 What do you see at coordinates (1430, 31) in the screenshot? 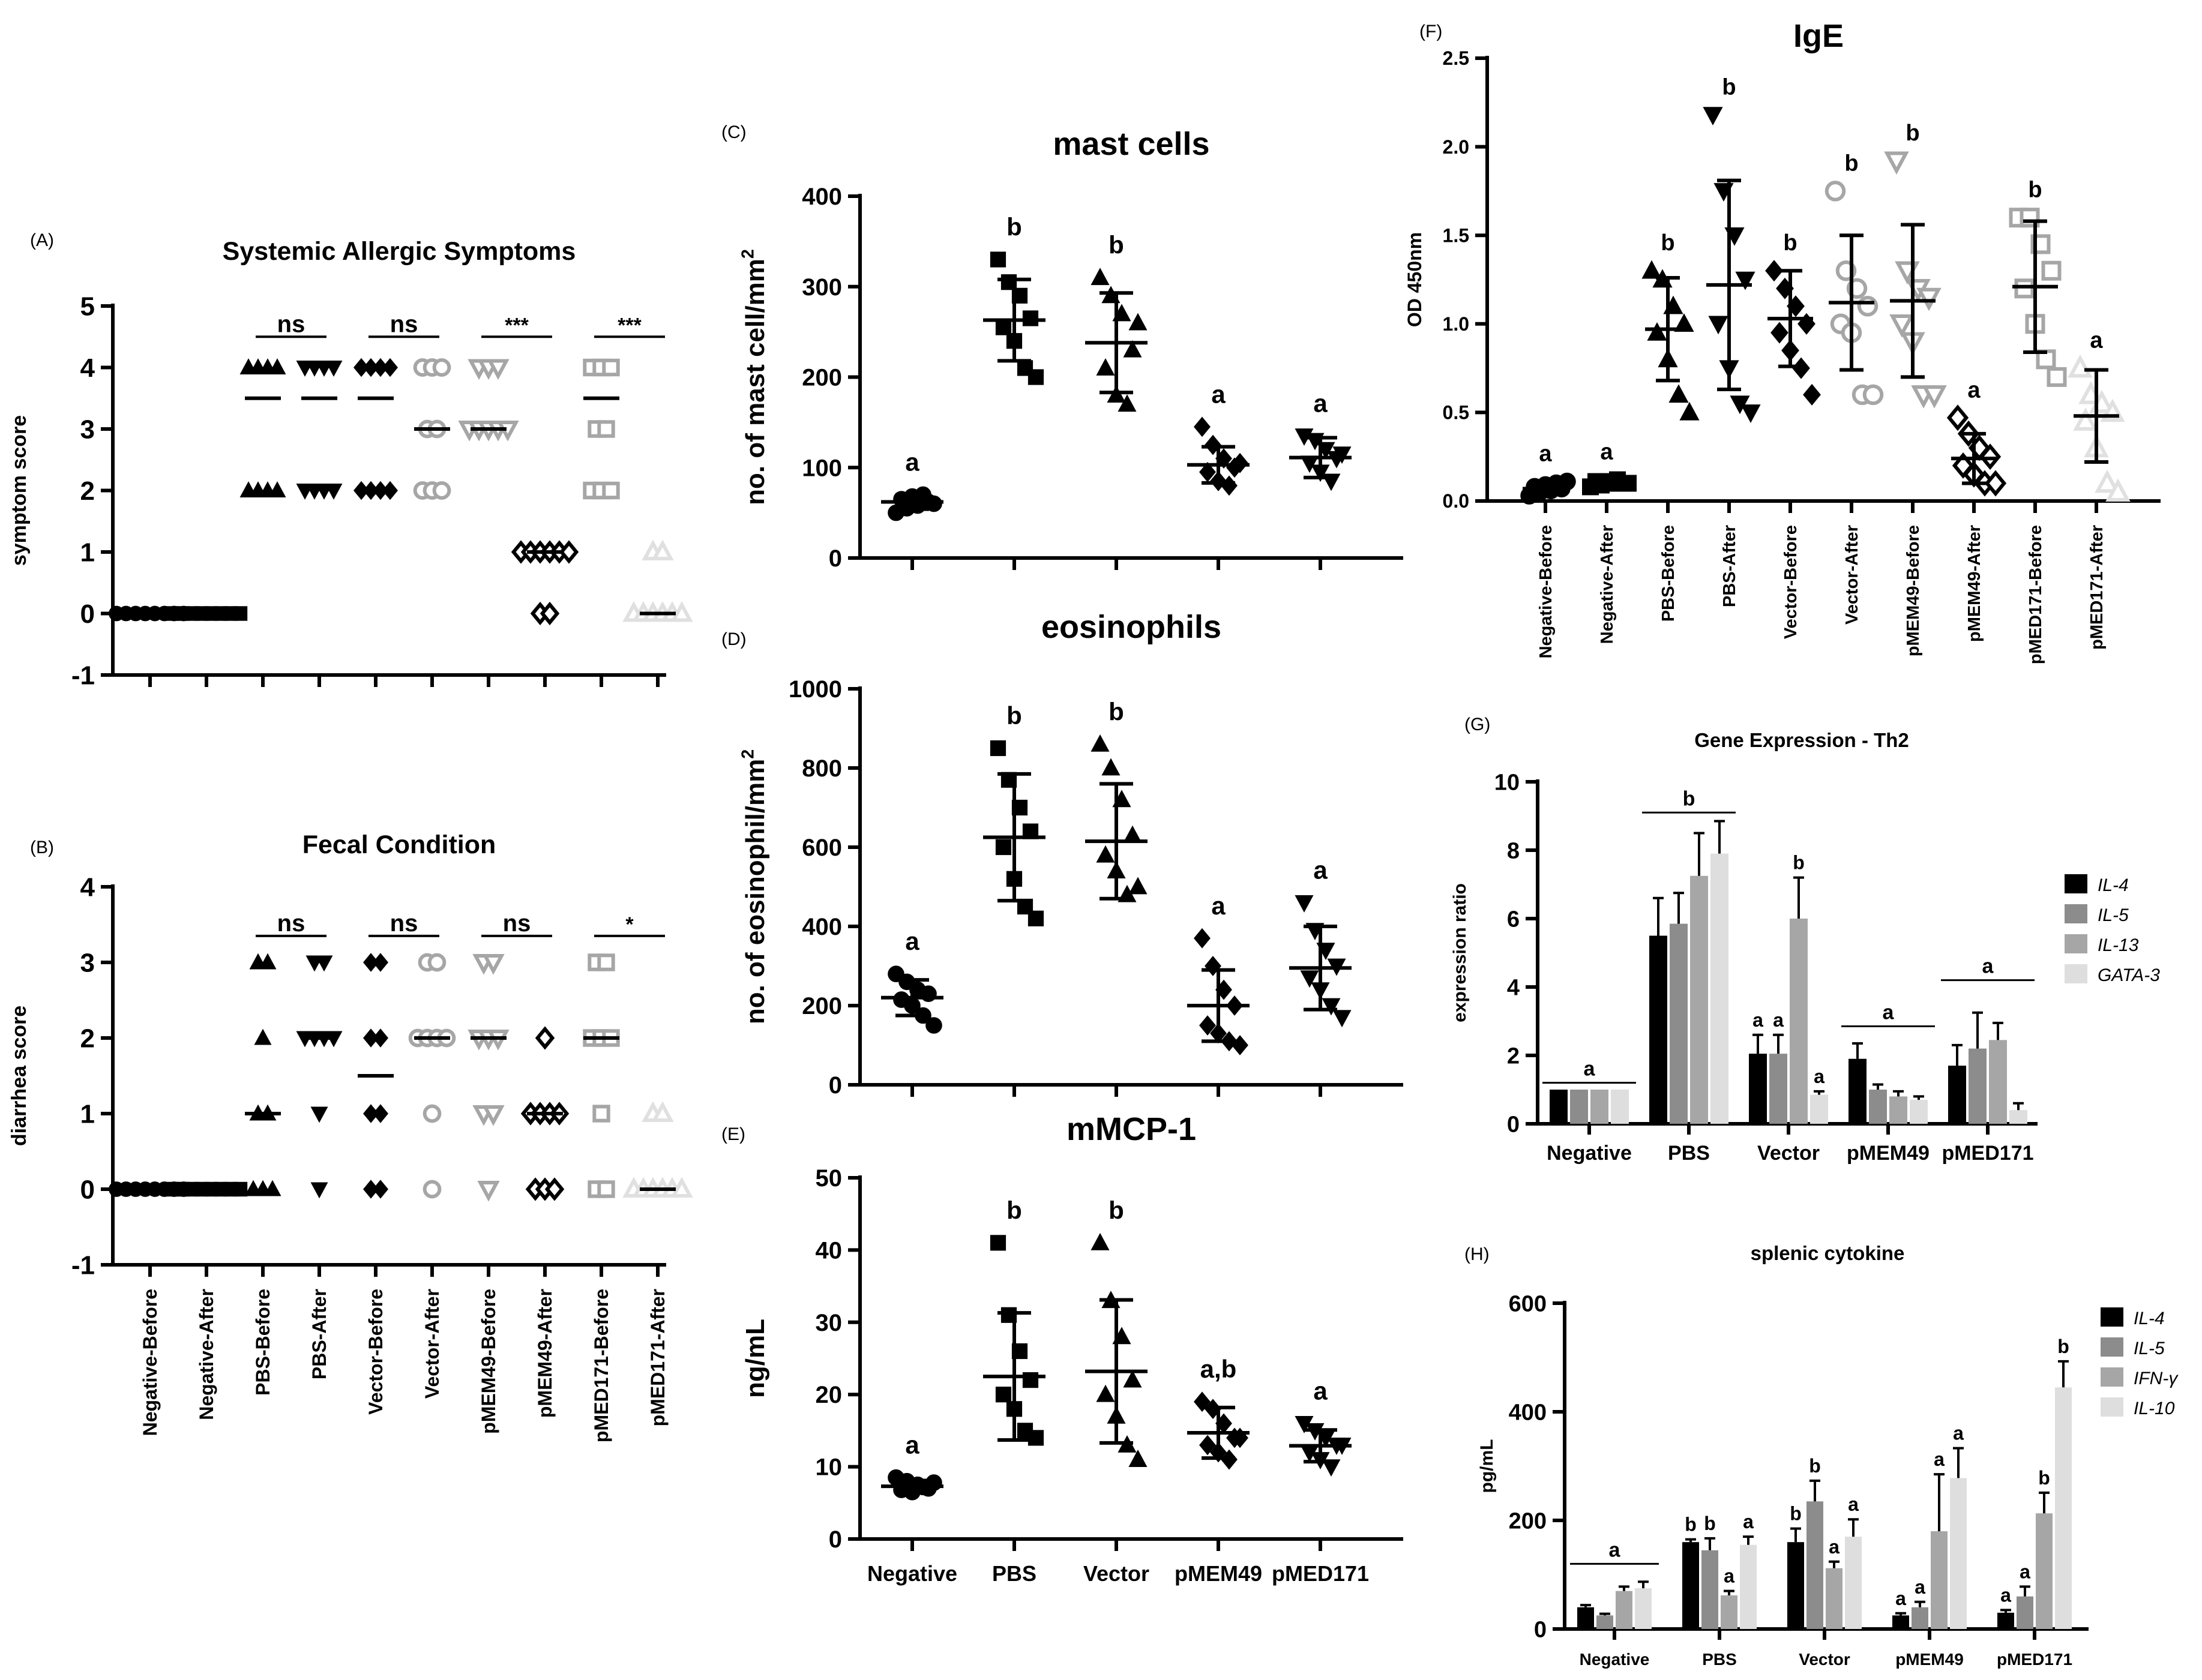
I see `panel-label: (F)` at bounding box center [1430, 31].